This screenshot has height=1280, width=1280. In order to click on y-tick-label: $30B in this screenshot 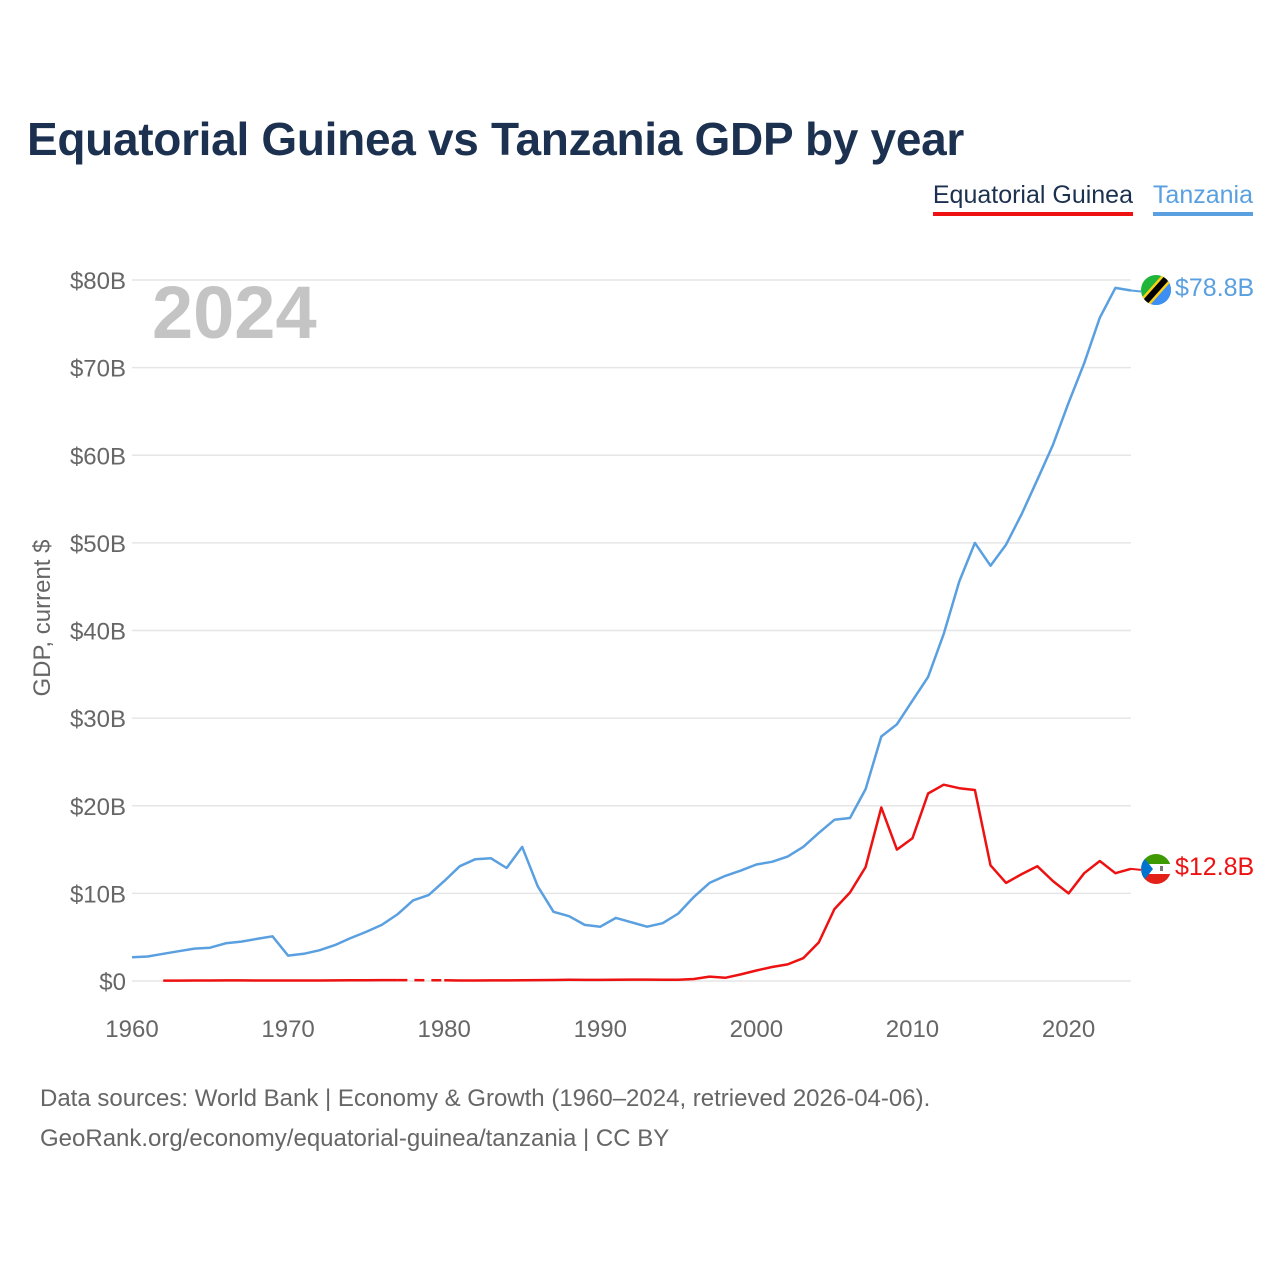, I will do `click(98, 719)`.